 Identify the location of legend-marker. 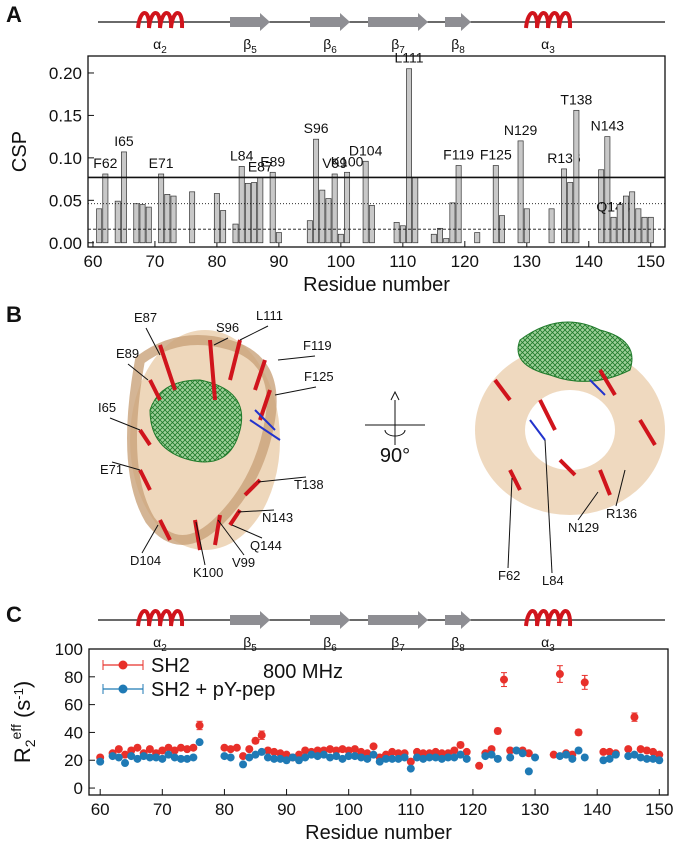
(123, 665).